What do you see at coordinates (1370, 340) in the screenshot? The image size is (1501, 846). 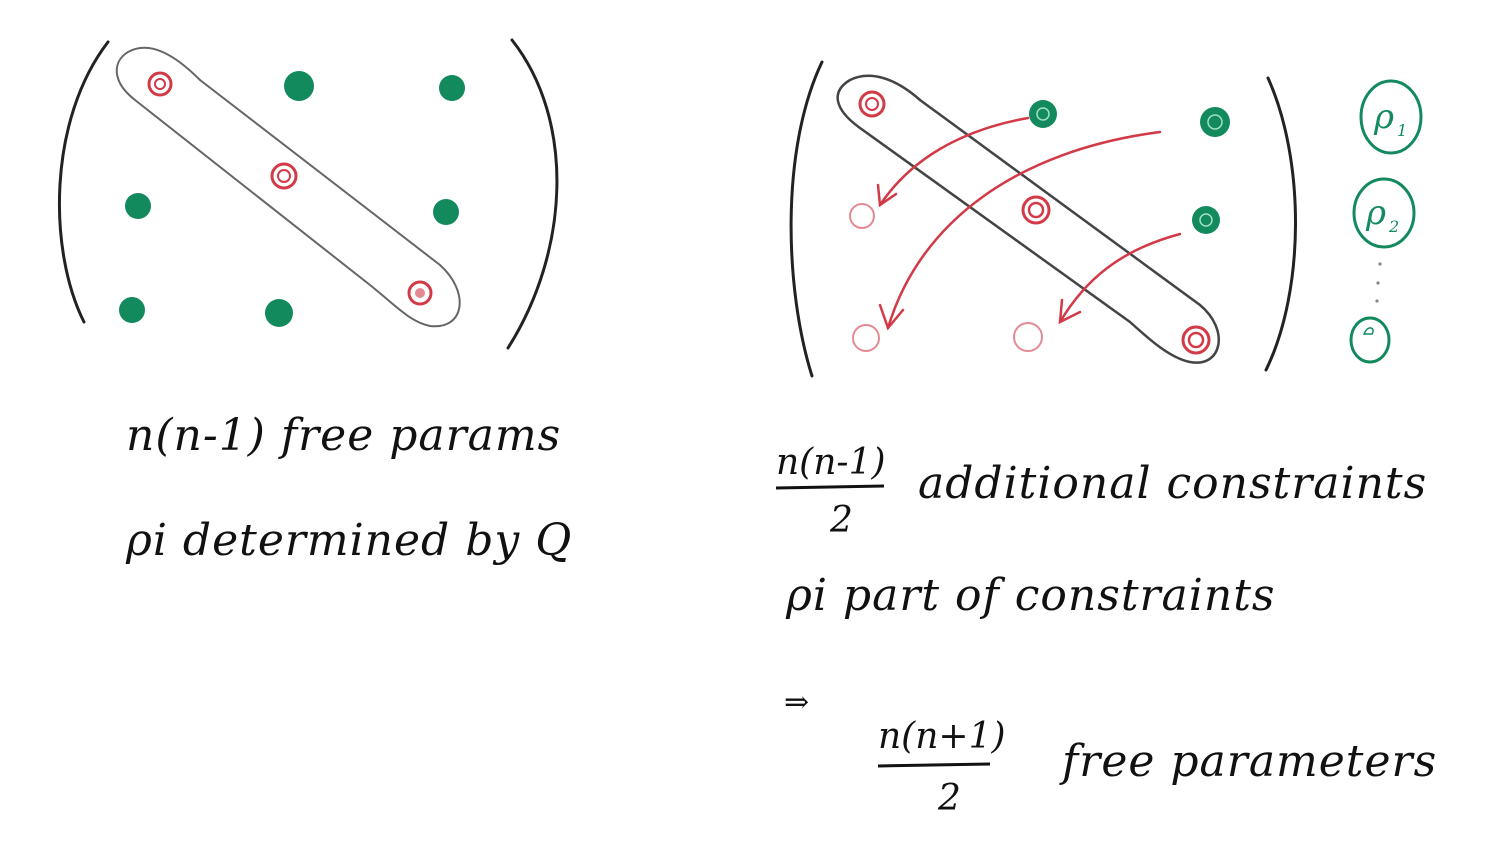 I see `rho-n-ring` at bounding box center [1370, 340].